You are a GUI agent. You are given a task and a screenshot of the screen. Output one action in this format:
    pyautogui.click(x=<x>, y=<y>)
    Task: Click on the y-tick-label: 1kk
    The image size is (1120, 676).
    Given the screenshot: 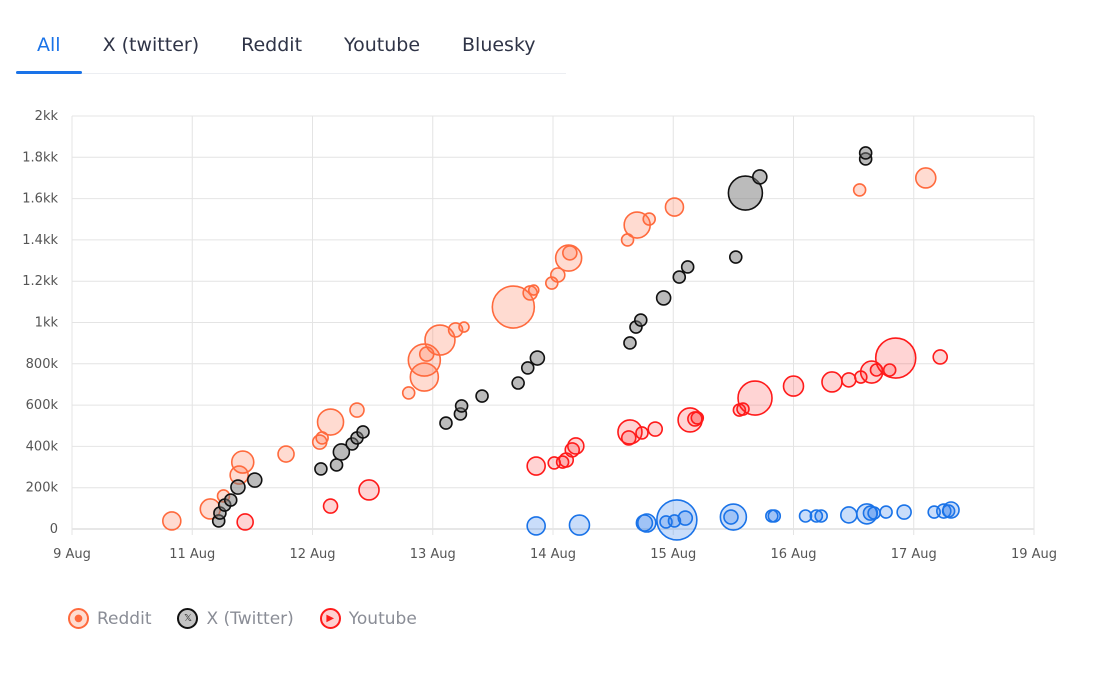 What is the action you would take?
    pyautogui.click(x=47, y=323)
    